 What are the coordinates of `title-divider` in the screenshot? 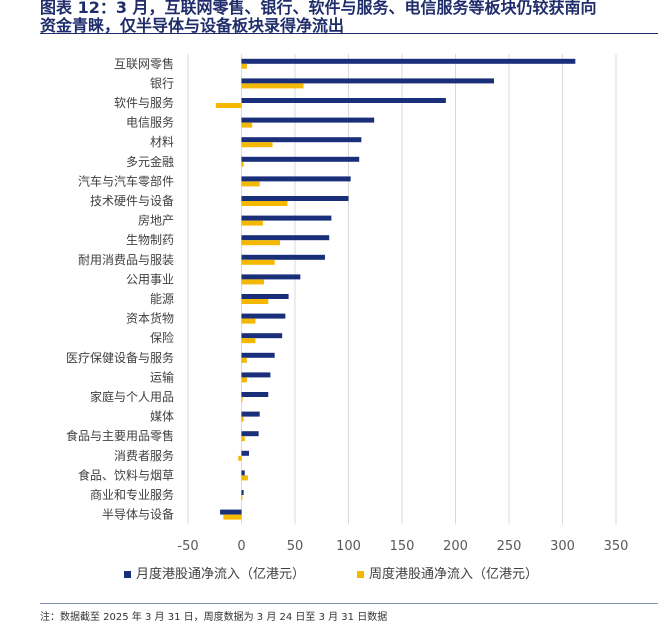 It's located at (349, 33).